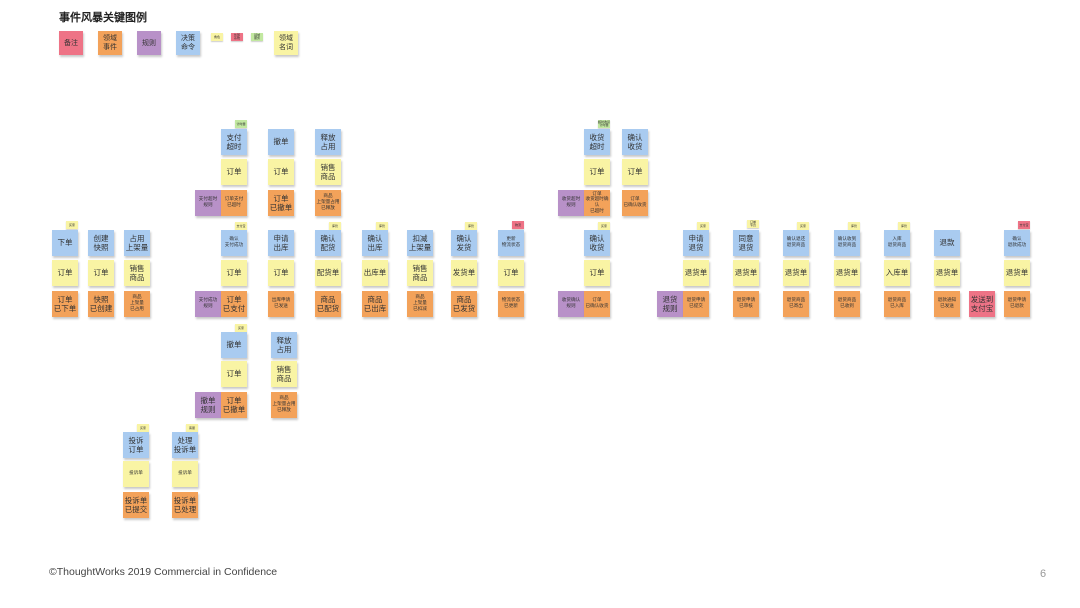 The height and width of the screenshot is (608, 1080). What do you see at coordinates (149, 43) in the screenshot?
I see `legend-rule-sticky: 规则` at bounding box center [149, 43].